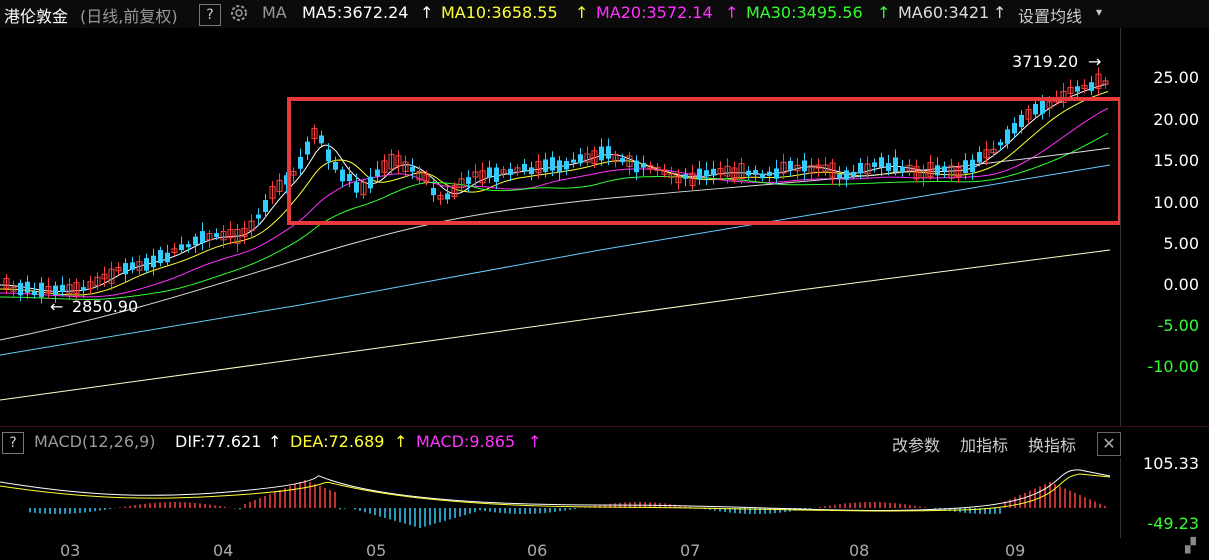 This screenshot has height=560, width=1209. I want to click on dif-line, so click(555, 490).